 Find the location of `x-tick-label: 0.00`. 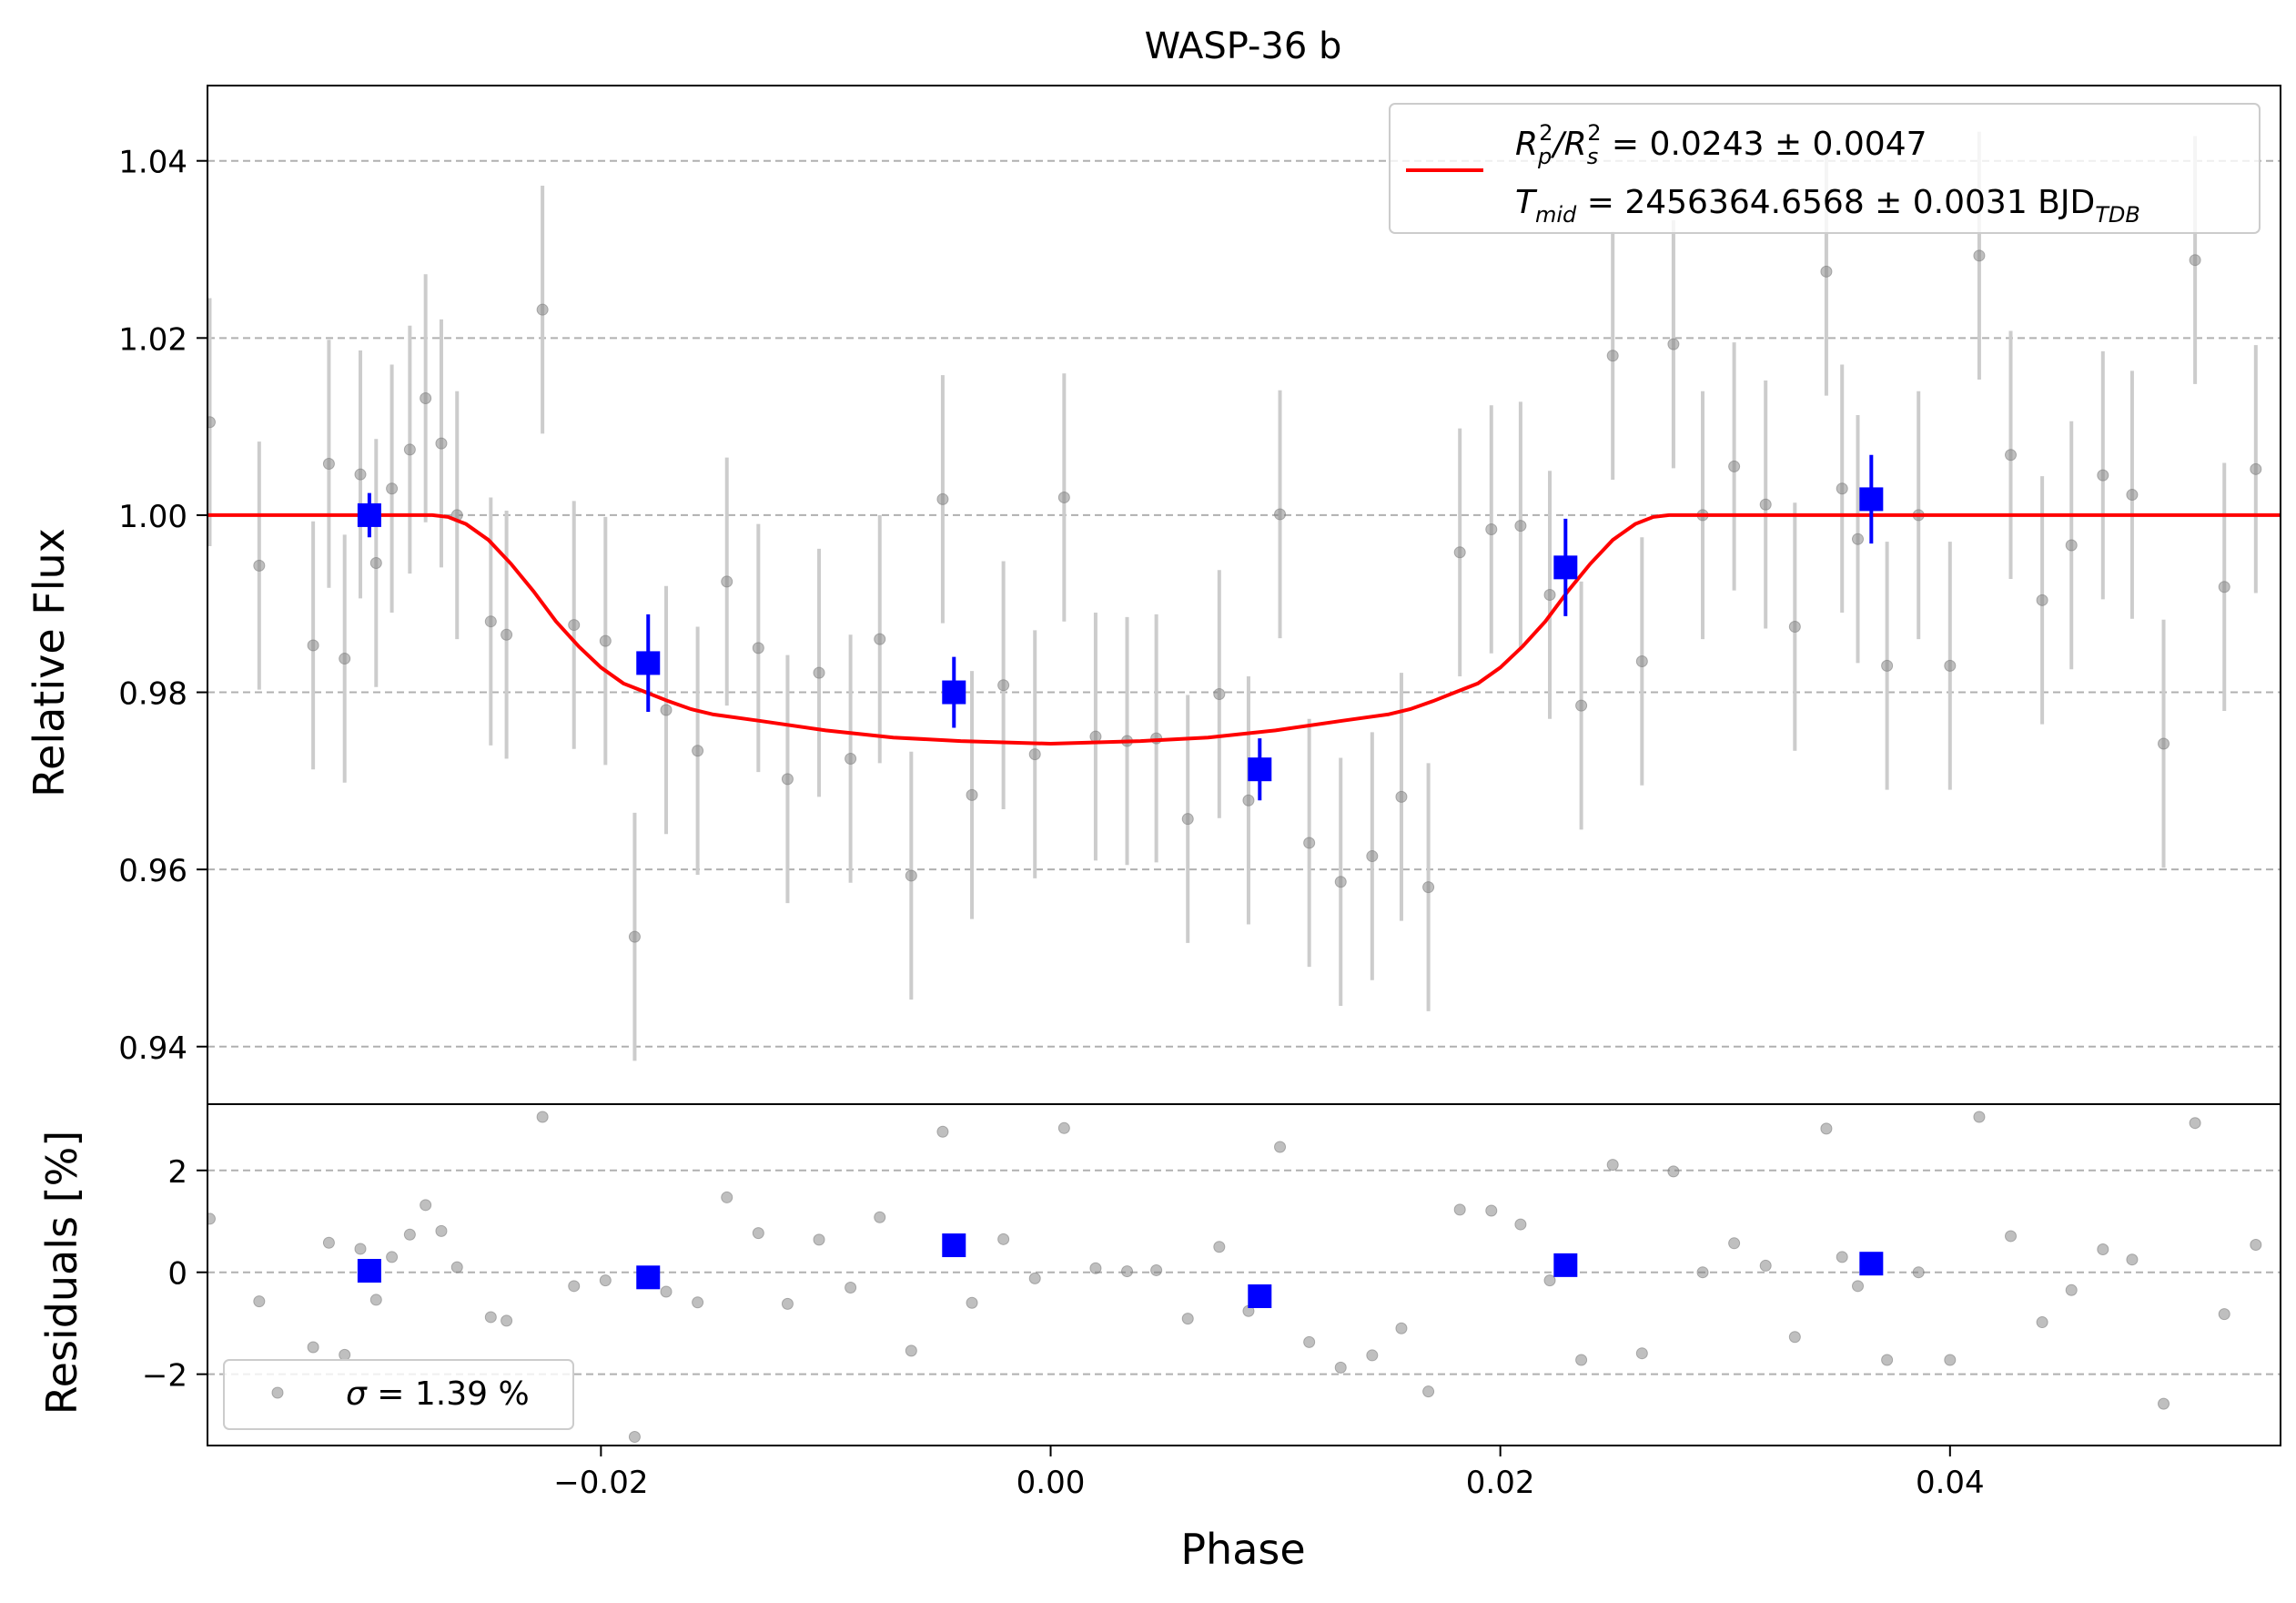

x-tick-label: 0.00 is located at coordinates (1051, 1483).